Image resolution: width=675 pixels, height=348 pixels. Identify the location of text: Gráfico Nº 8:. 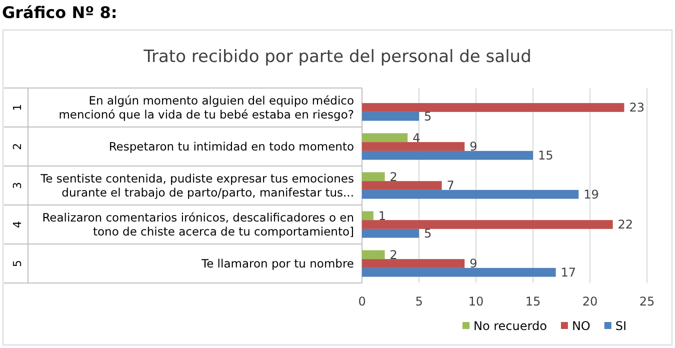
(60, 12).